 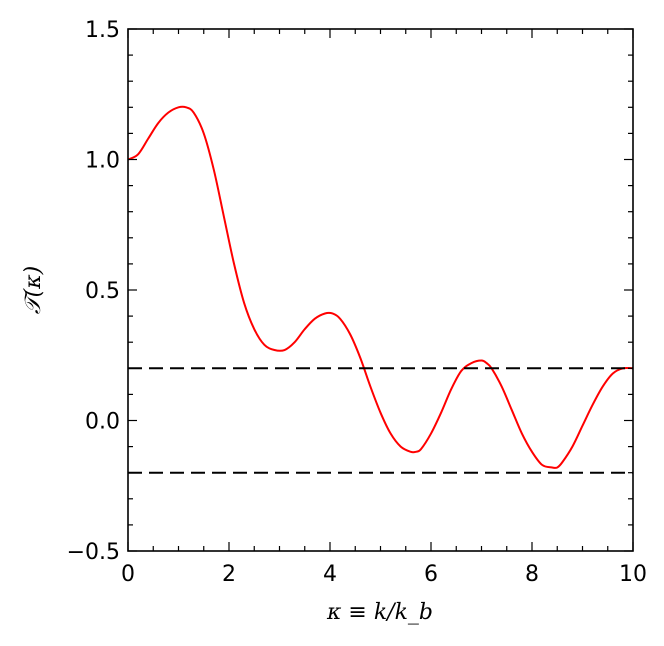 What do you see at coordinates (379, 612) in the screenshot?
I see `x-axis-label: κ ≡ k/k_b` at bounding box center [379, 612].